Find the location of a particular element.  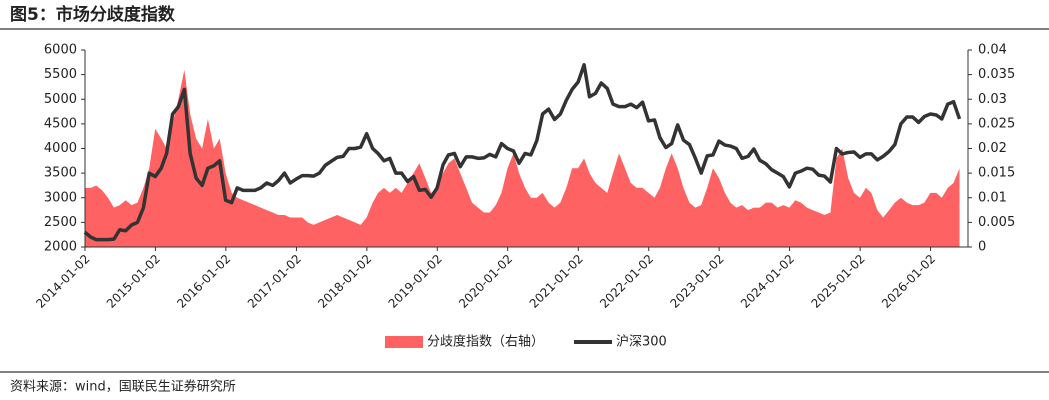

legend-label: 沪深300 is located at coordinates (641, 342).